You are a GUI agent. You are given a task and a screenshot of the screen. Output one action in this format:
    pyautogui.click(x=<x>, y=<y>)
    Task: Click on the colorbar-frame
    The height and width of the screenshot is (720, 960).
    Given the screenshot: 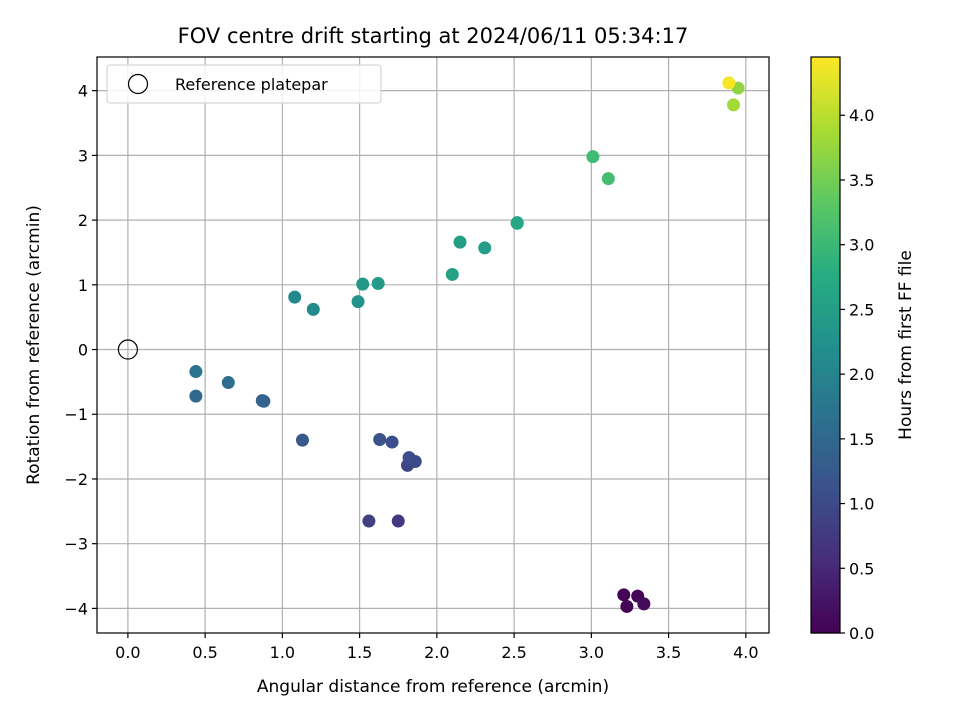 What is the action you would take?
    pyautogui.click(x=825, y=345)
    